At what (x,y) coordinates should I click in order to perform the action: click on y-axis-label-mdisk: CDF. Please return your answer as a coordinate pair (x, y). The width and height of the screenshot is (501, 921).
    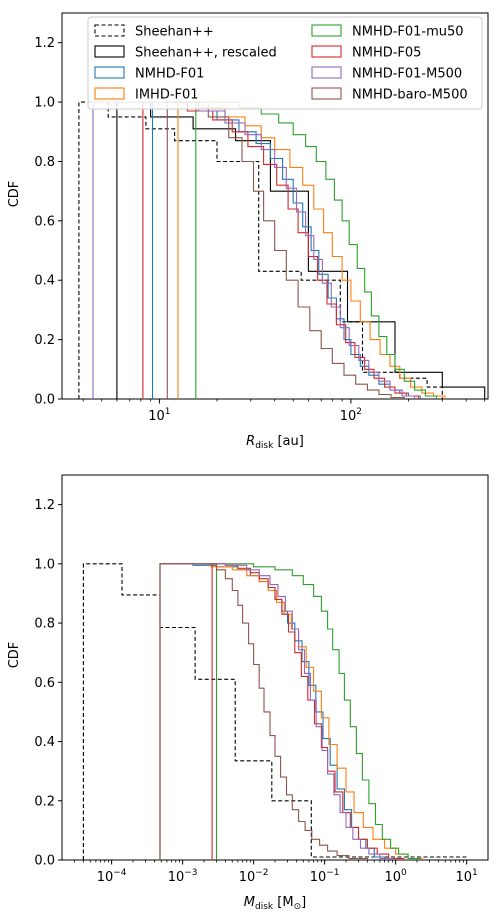
    Looking at the image, I should click on (14, 655).